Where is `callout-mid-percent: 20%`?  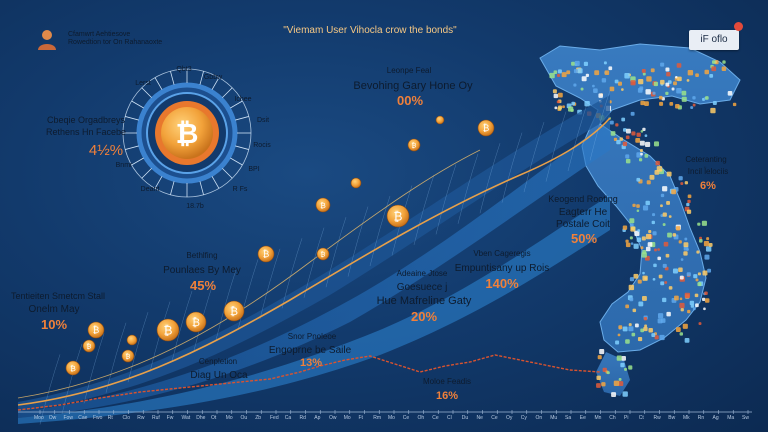
callout-mid-percent: 20% is located at coordinates (424, 316).